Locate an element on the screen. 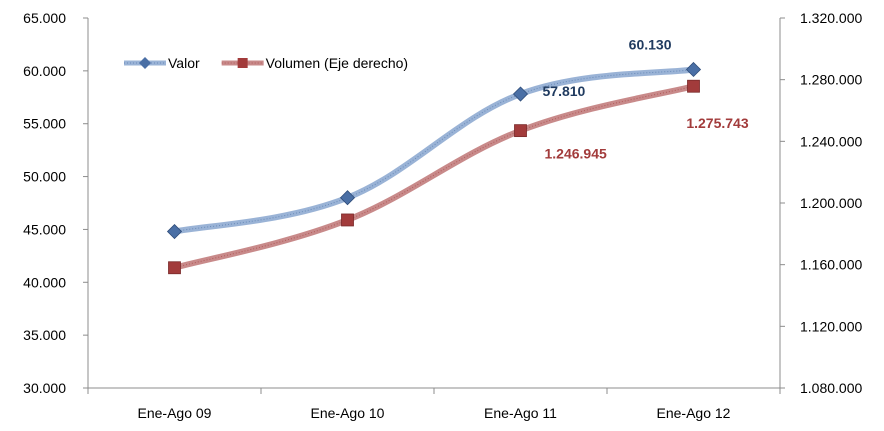 This screenshot has width=884, height=431. legend-label: Volumen (Eje derecho) is located at coordinates (337, 63).